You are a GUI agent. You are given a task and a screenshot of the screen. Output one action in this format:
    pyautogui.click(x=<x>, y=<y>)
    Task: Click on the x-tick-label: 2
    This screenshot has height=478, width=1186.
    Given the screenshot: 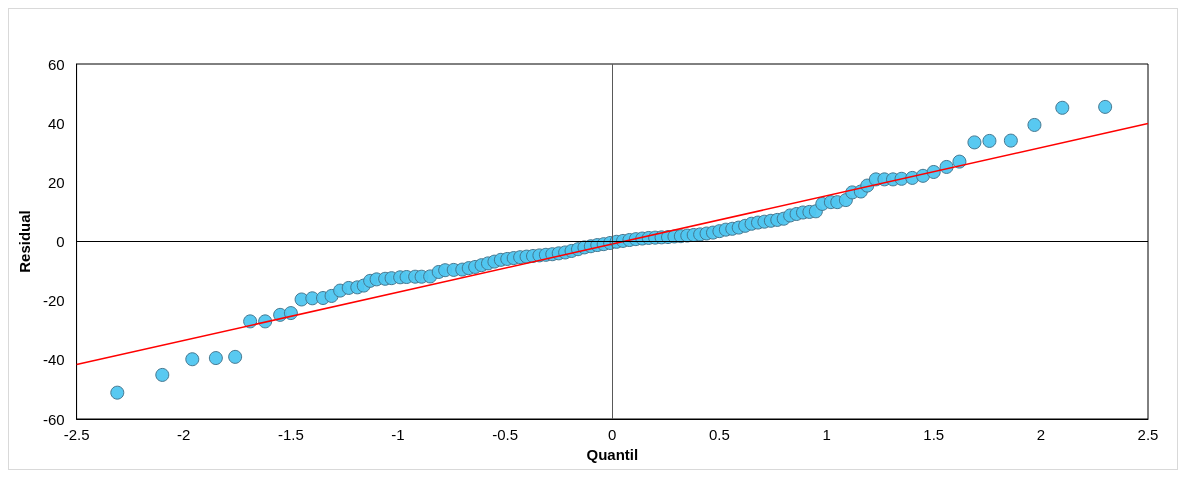 What is the action you would take?
    pyautogui.click(x=1041, y=434)
    